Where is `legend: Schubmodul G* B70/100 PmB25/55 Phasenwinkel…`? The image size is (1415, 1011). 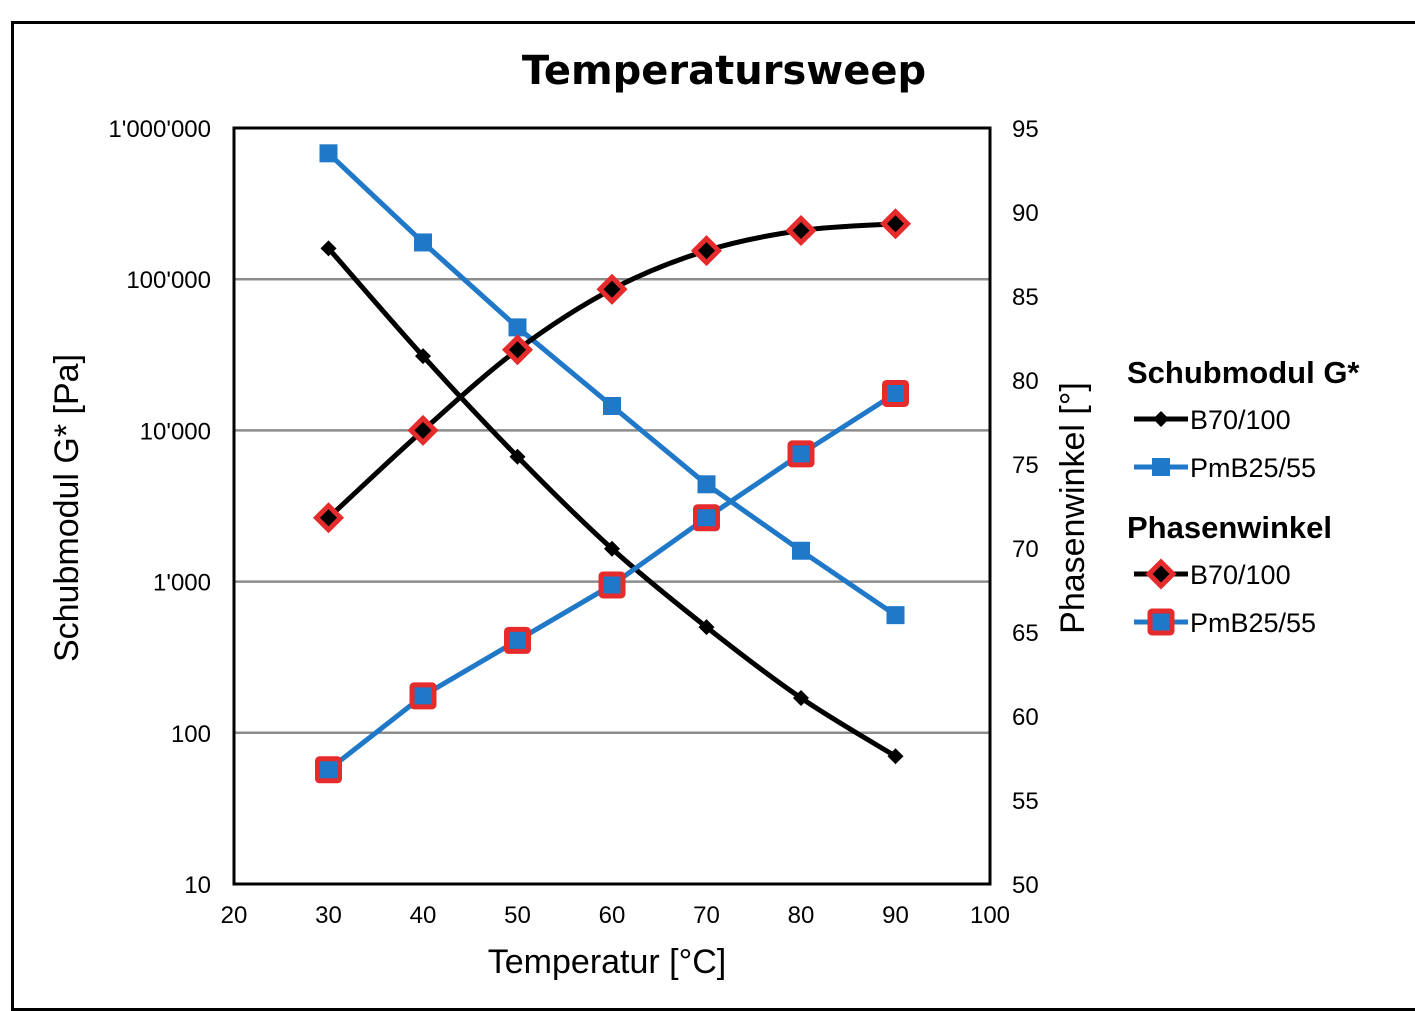 legend: Schubmodul G* B70/100 PmB25/55 Phasenwinkel… is located at coordinates (1243, 496).